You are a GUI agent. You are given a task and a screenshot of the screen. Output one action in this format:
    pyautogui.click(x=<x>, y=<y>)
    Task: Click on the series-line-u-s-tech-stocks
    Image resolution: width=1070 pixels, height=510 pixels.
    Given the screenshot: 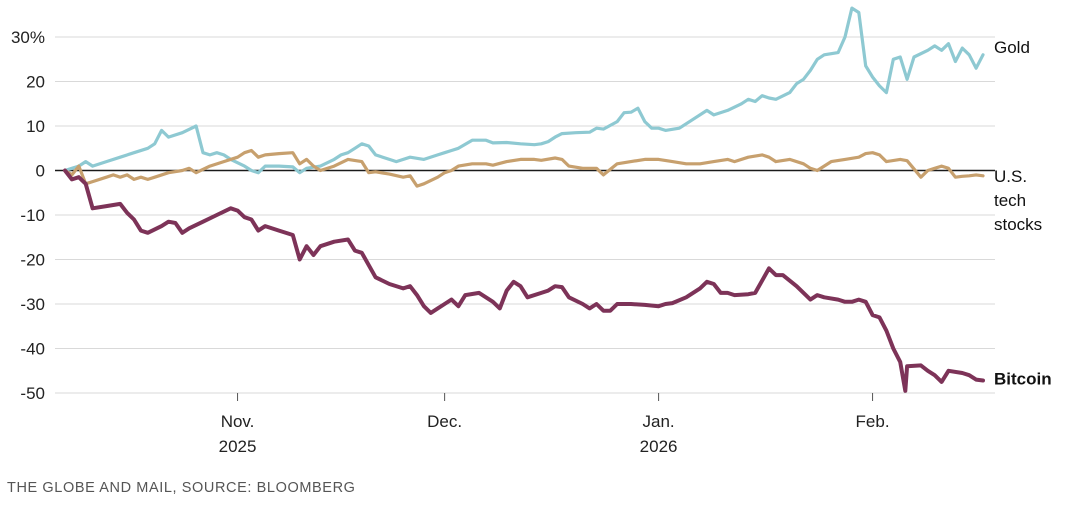 What is the action you would take?
    pyautogui.click(x=524, y=168)
    